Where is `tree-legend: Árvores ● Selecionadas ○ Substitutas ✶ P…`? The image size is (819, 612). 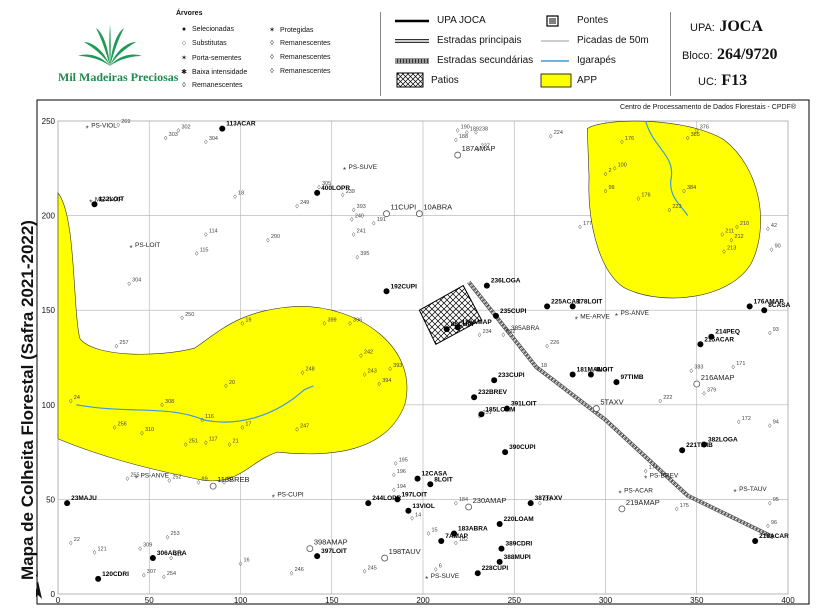
tree-legend: Árvores ● Selecionadas ○ Substitutas ✶ P… is located at coordinates (272, 54).